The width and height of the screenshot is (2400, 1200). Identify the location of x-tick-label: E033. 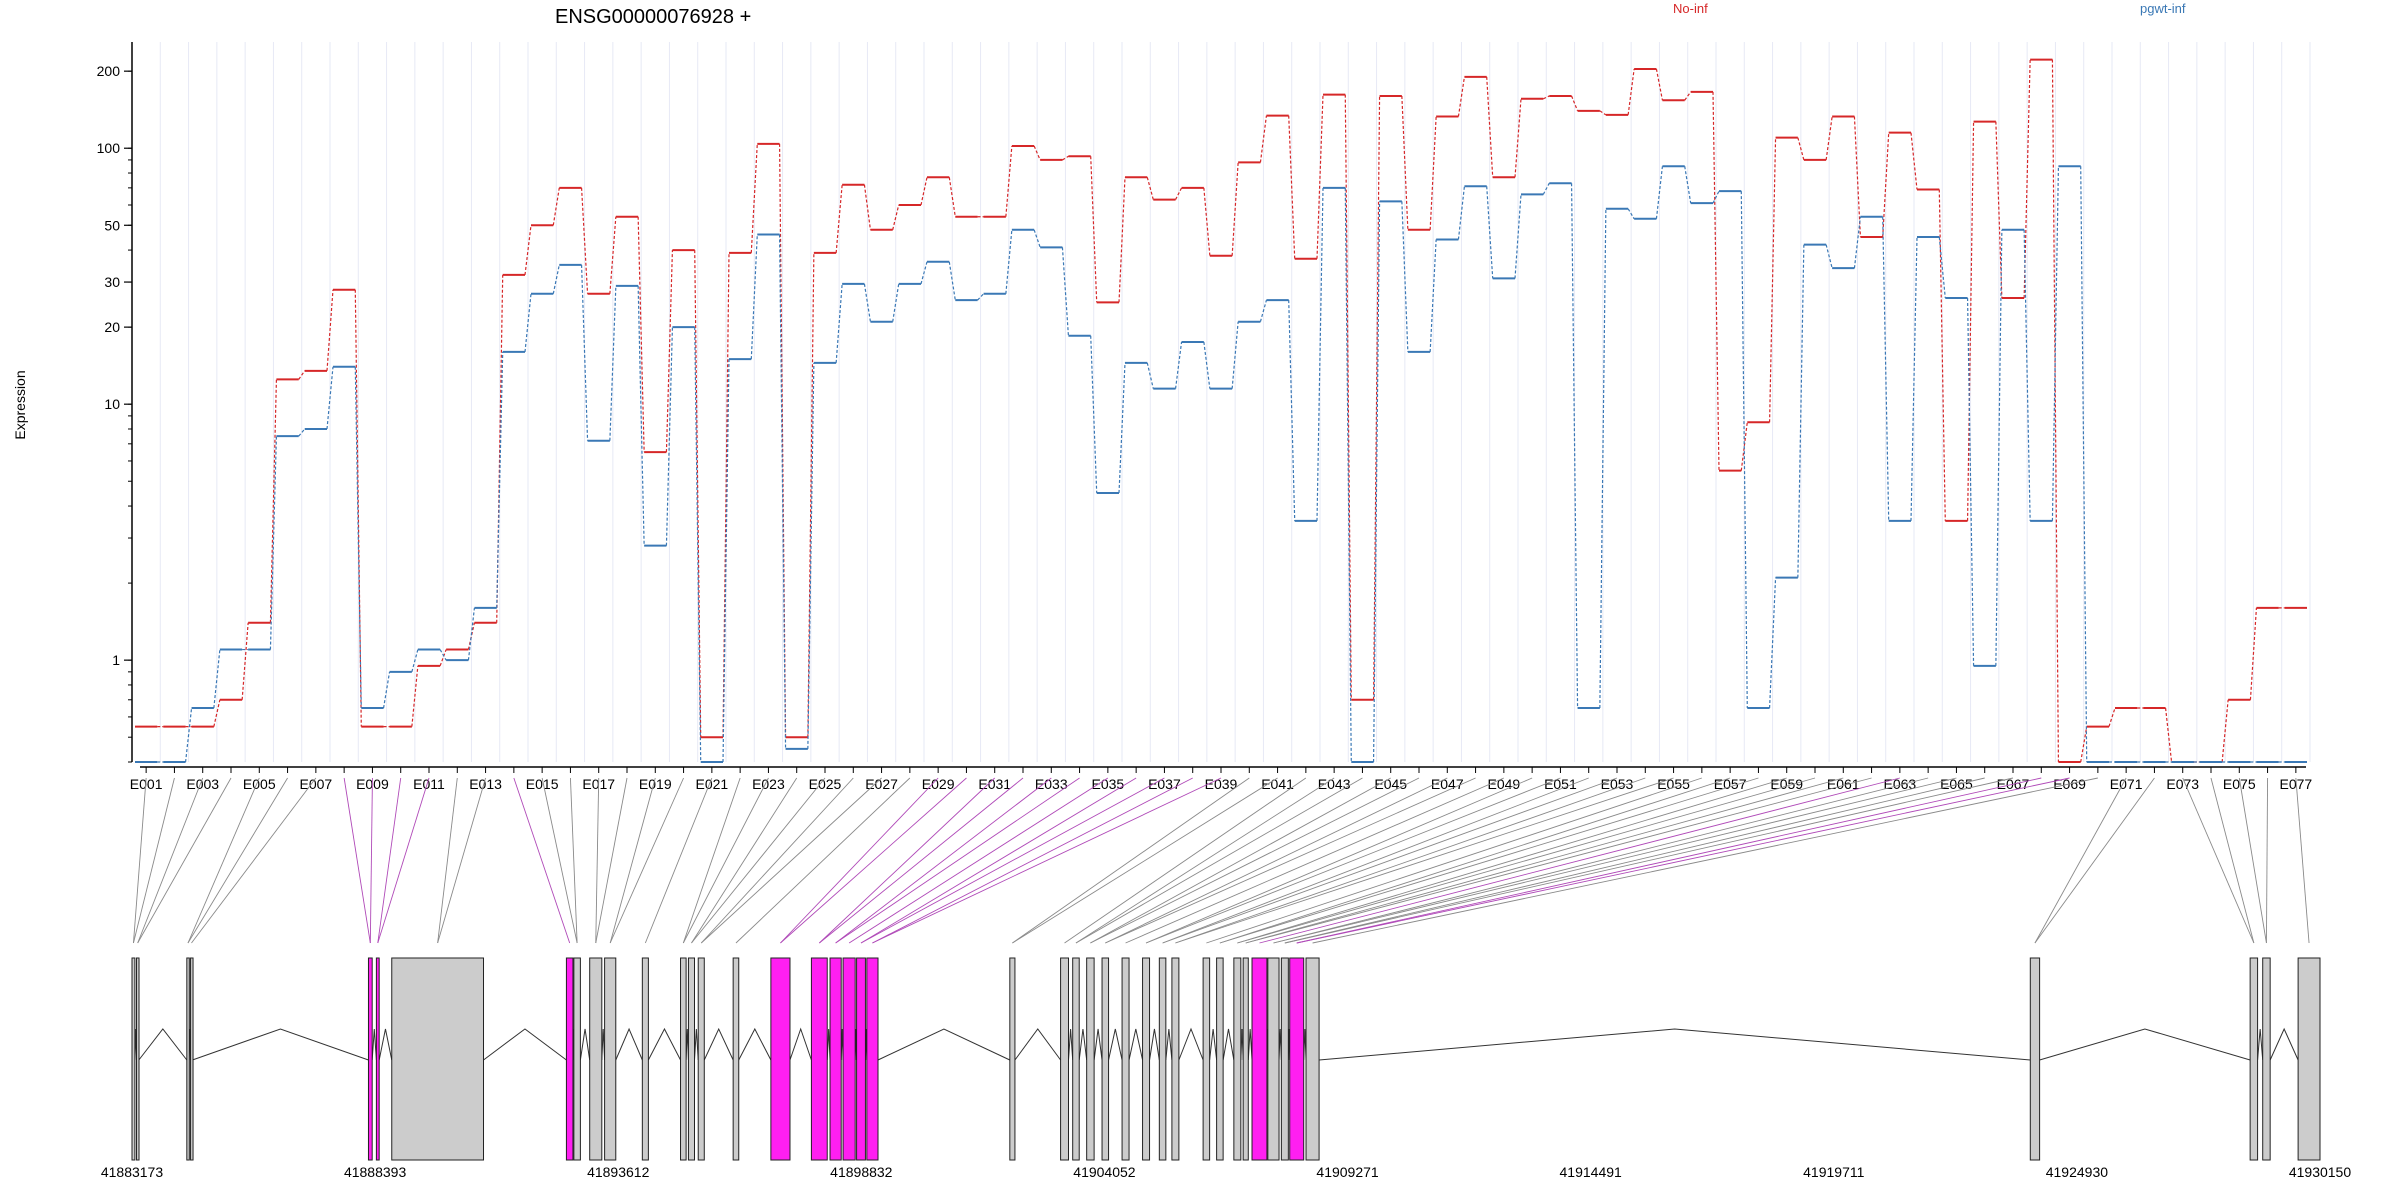
(1051, 784).